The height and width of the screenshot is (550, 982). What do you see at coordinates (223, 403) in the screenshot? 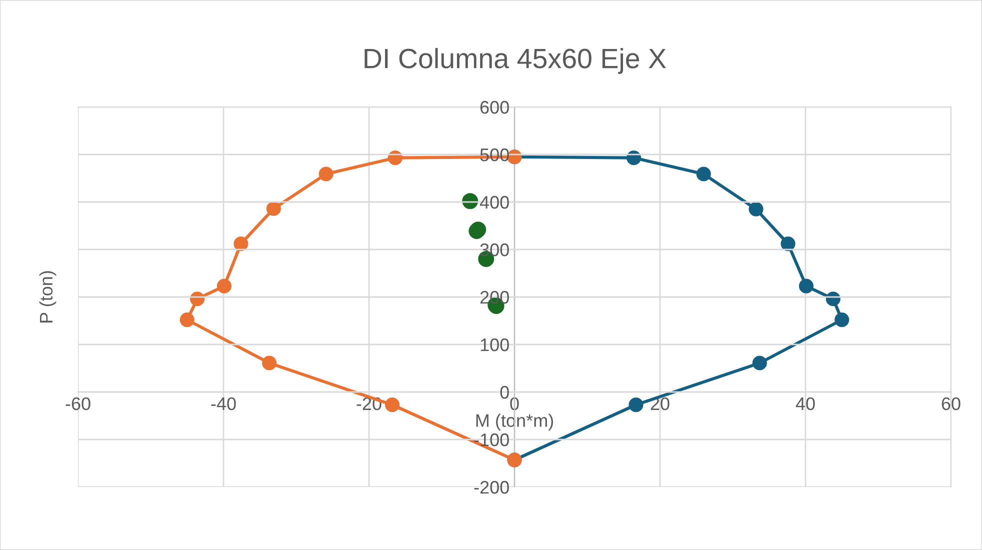
I see `x-tick-label: -40` at bounding box center [223, 403].